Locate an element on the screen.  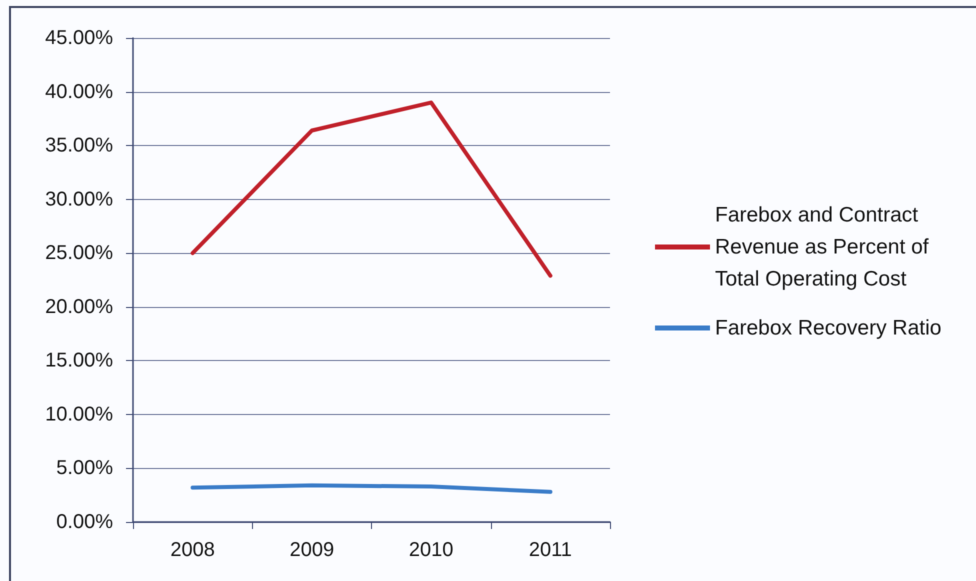
legend-label: Farebox Recovery Ratio is located at coordinates (828, 328).